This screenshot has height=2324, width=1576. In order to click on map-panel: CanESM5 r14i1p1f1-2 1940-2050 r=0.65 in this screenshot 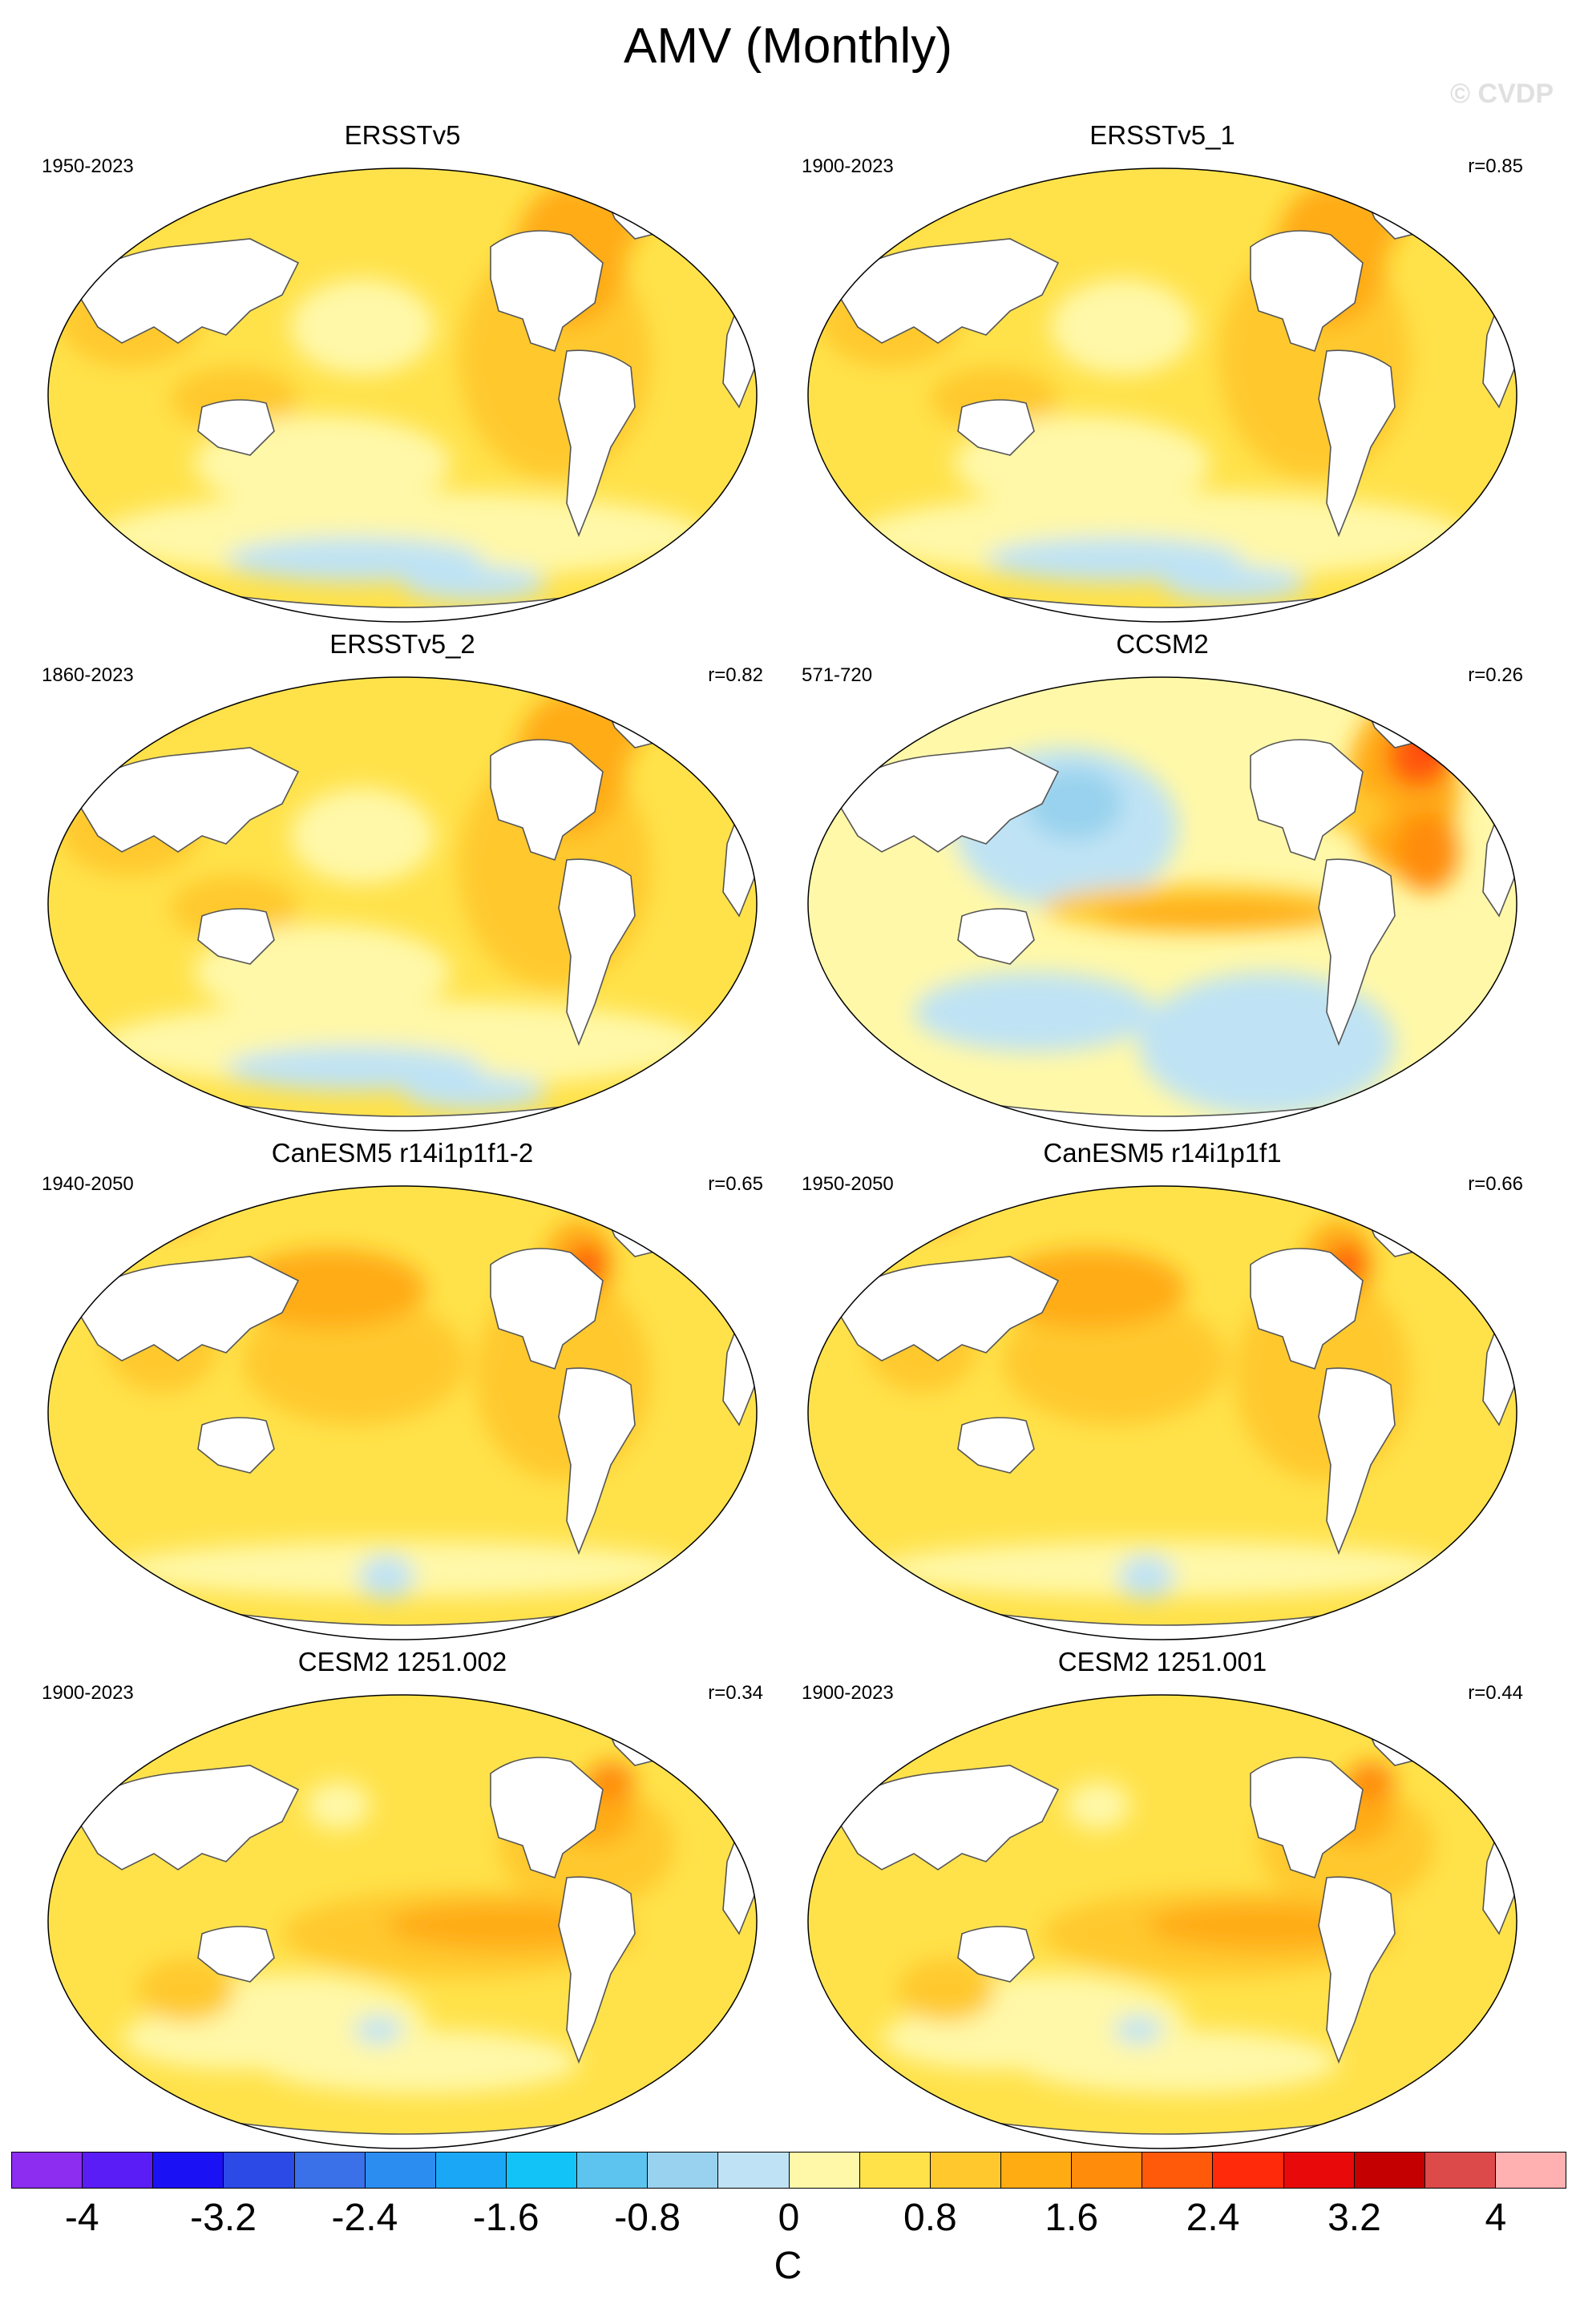, I will do `click(402, 1394)`.